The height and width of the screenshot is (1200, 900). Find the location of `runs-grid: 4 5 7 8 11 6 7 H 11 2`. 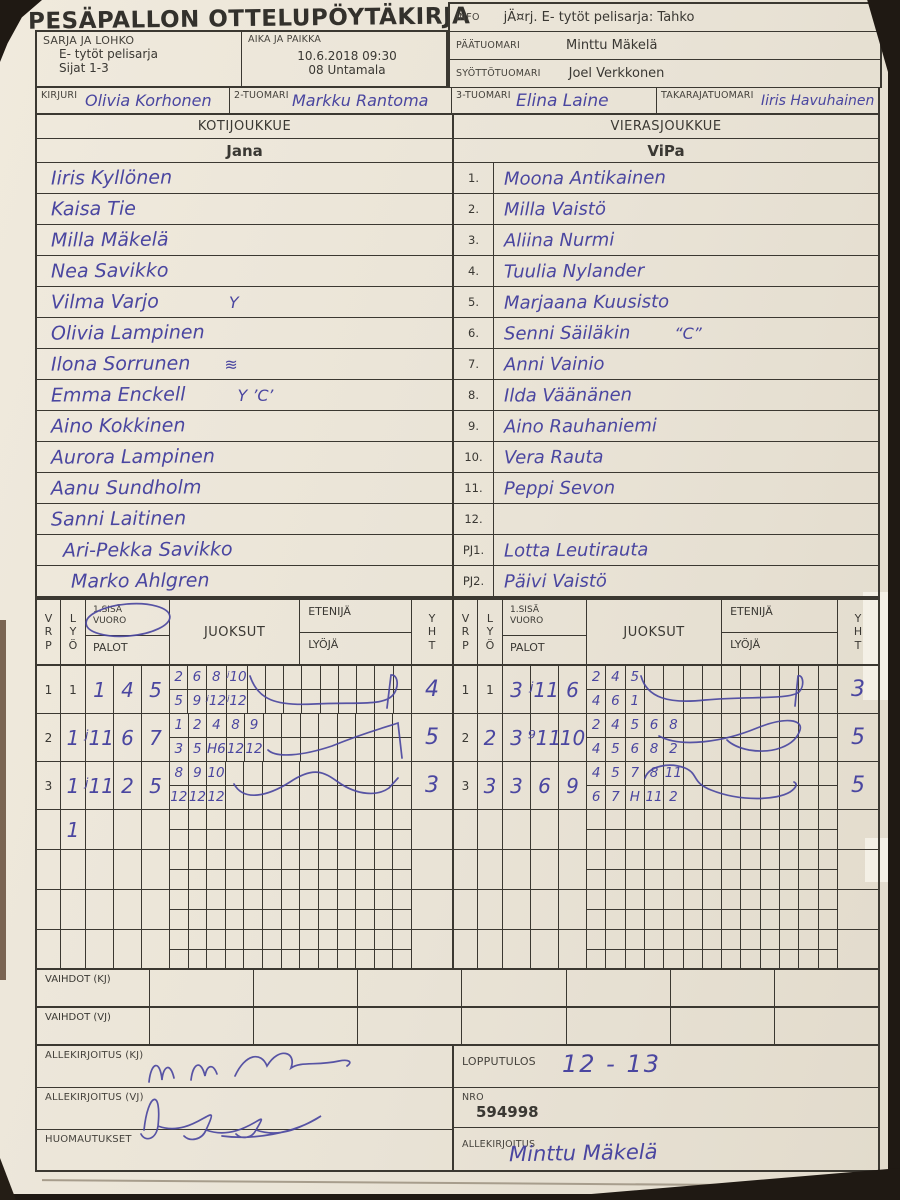

runs-grid: 4 5 7 8 11 6 7 H 11 2 is located at coordinates (712, 785).